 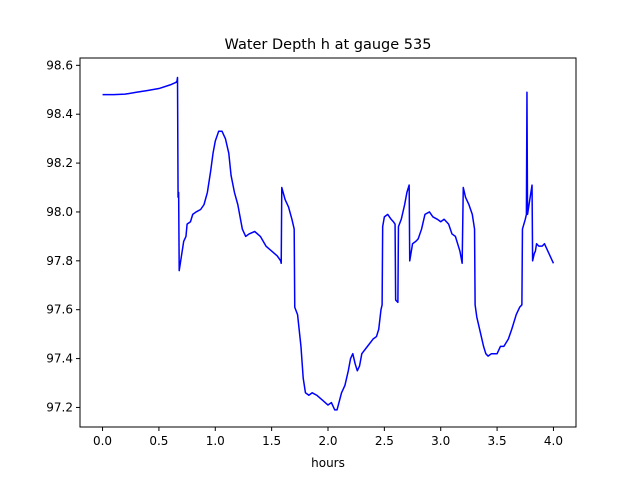 I want to click on y-tick-label: 97.4, so click(x=59, y=359).